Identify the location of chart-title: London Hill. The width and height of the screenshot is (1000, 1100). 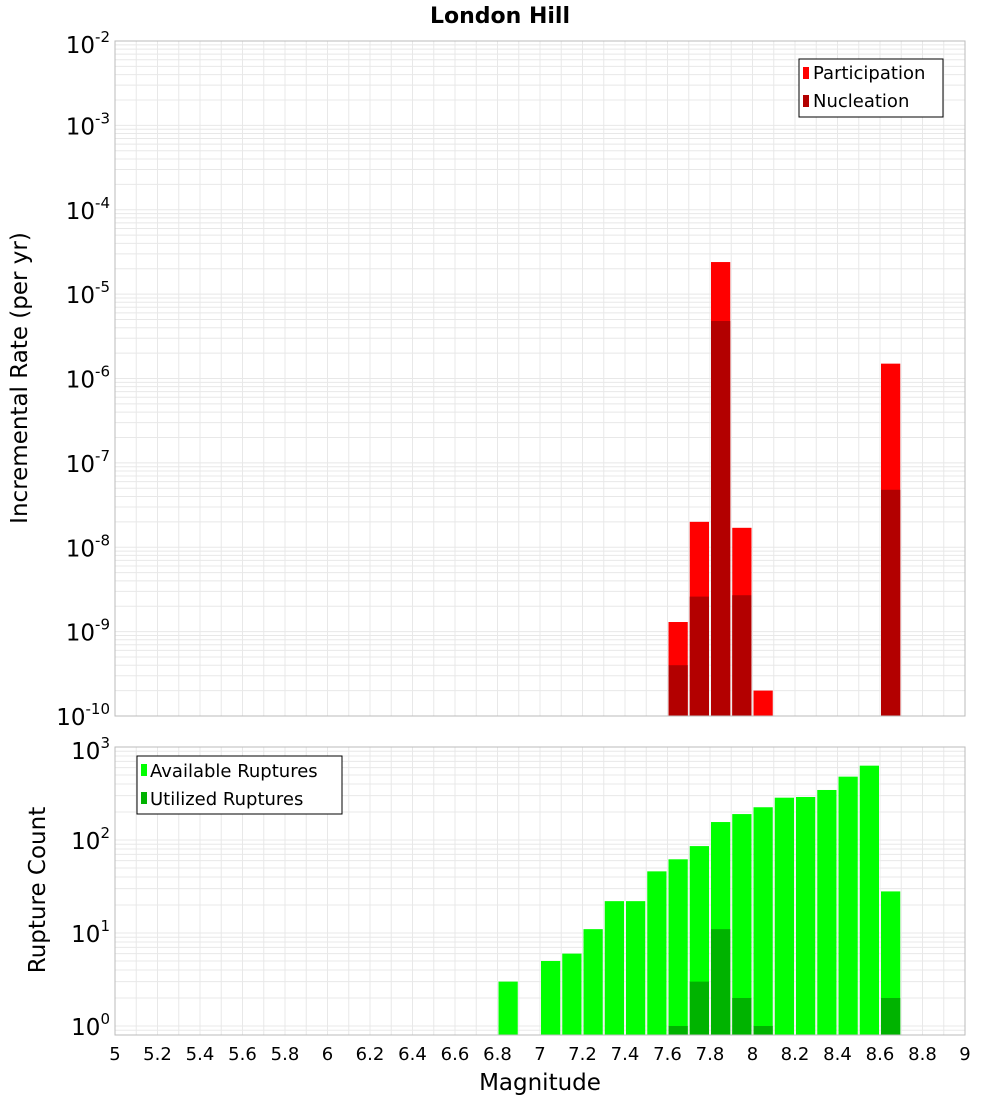
(500, 16).